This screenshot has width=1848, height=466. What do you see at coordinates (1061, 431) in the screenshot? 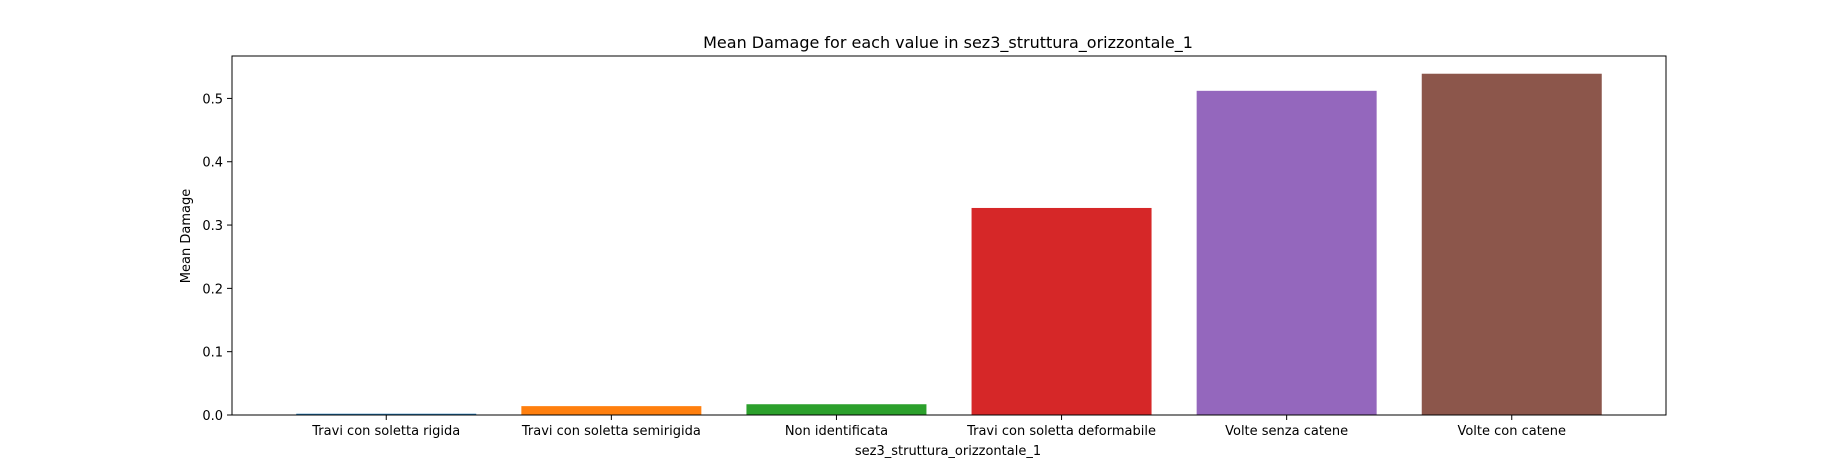
I see `x-tick-label-4: Travi con soletta deformabile` at bounding box center [1061, 431].